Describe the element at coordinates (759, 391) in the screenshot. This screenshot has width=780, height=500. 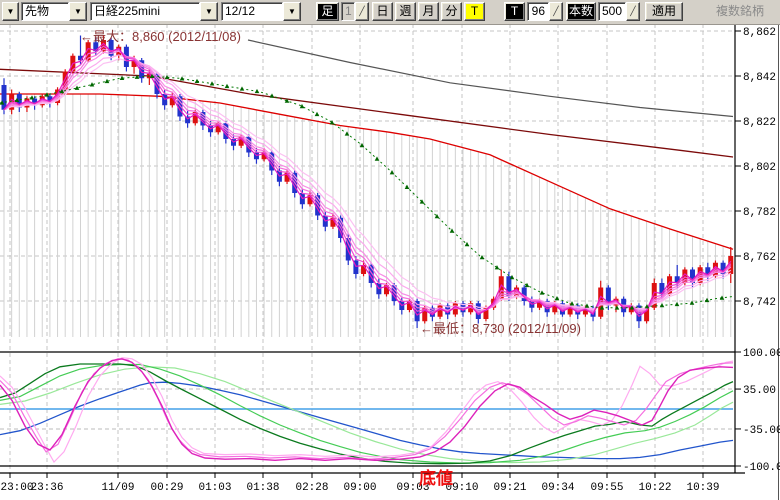
I see `svg-text: 35.00` at that location.